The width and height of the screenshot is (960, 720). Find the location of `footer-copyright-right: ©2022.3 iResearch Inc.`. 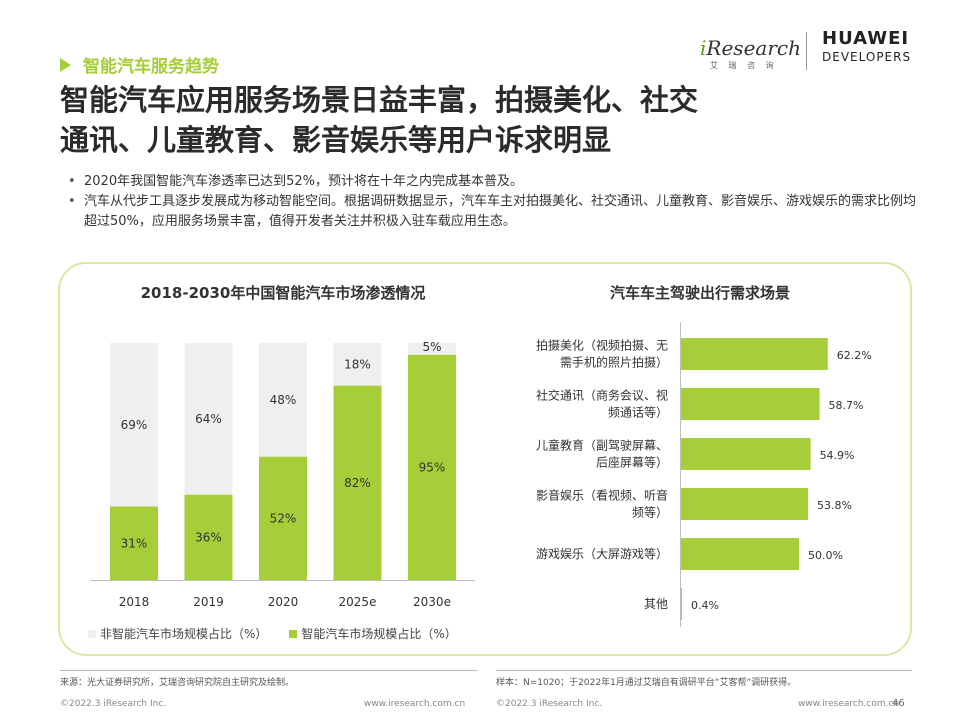

footer-copyright-right: ©2022.3 iResearch Inc. is located at coordinates (549, 704).